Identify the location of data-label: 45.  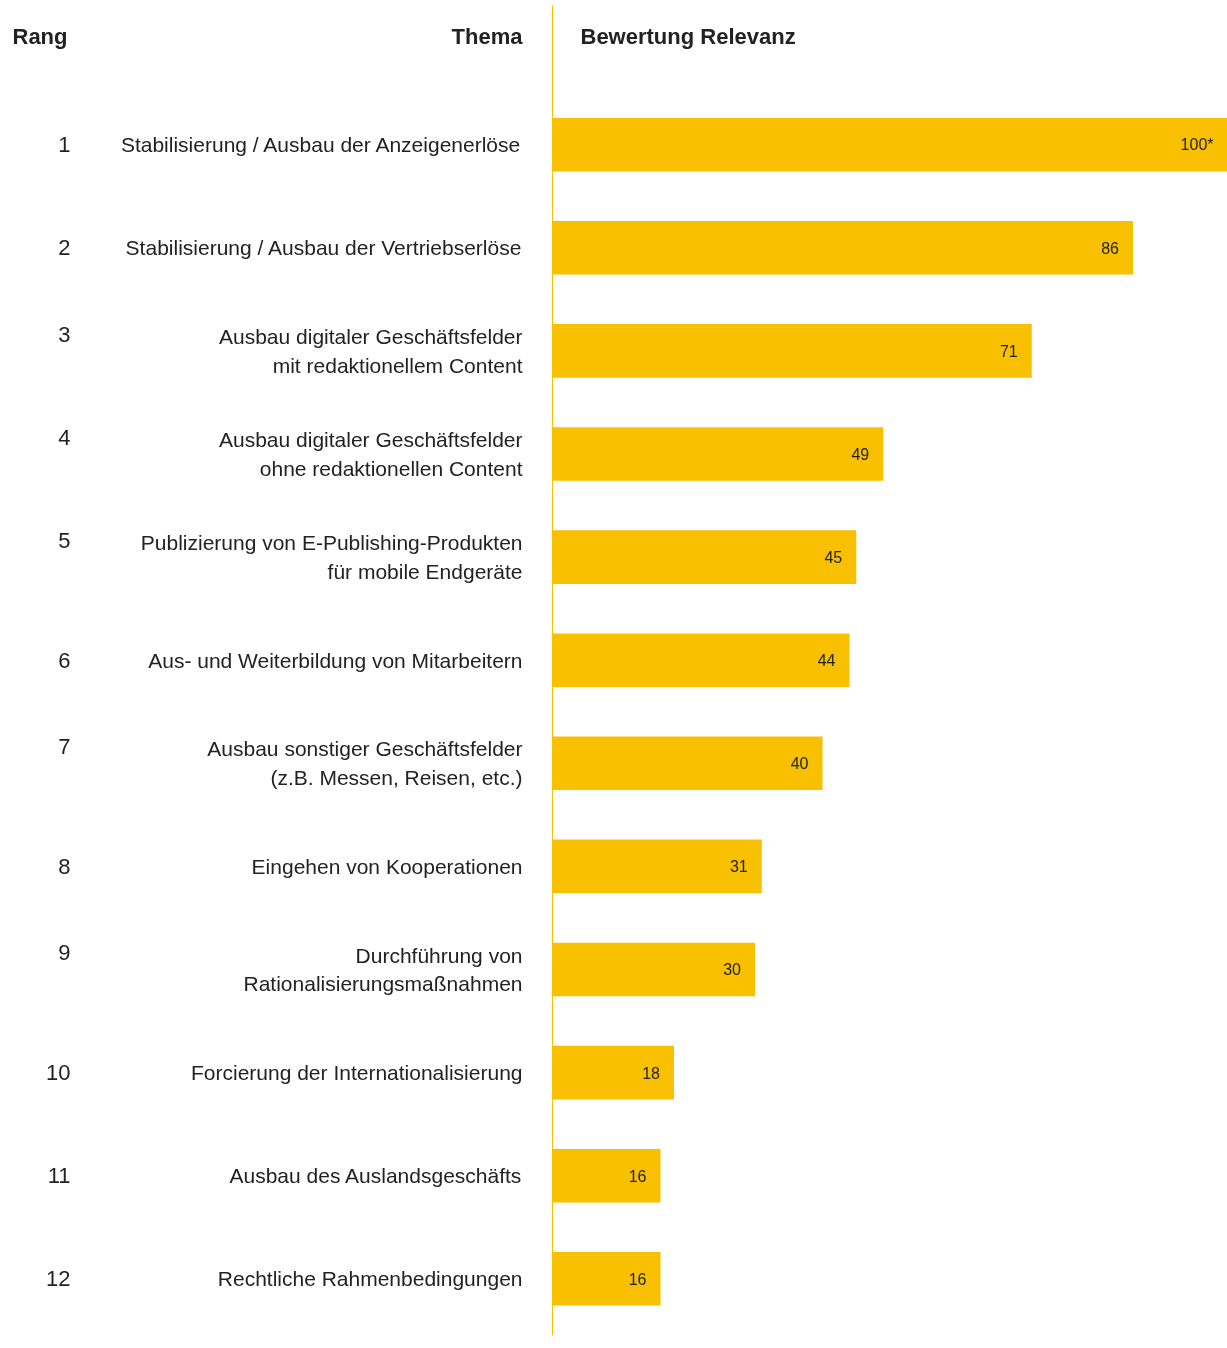
(833, 558).